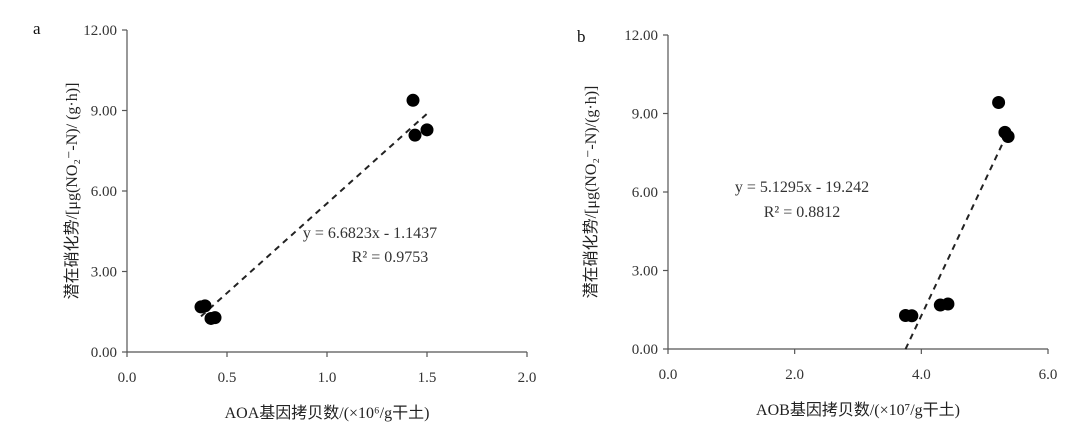 The width and height of the screenshot is (1082, 440). What do you see at coordinates (37, 28) in the screenshot?
I see `panel-label: a` at bounding box center [37, 28].